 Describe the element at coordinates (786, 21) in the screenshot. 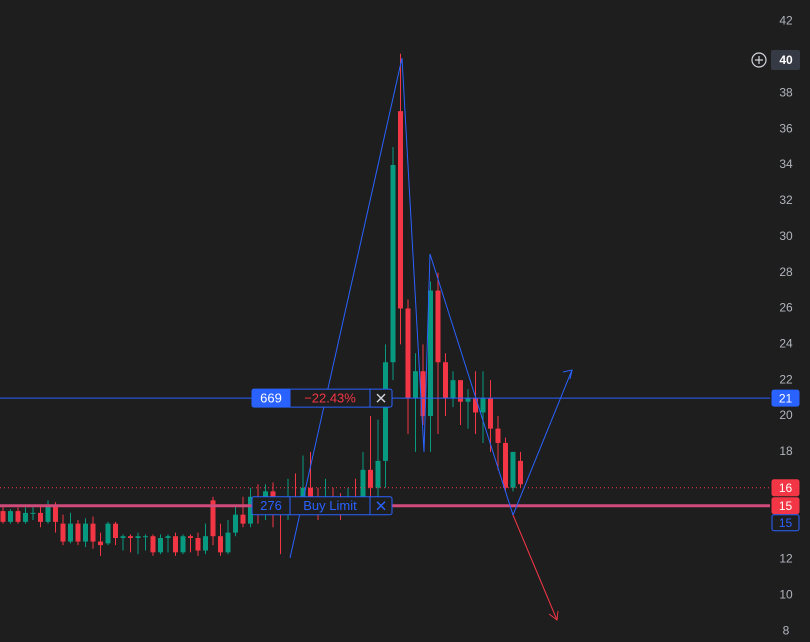

I see `y-tick-label: 42` at that location.